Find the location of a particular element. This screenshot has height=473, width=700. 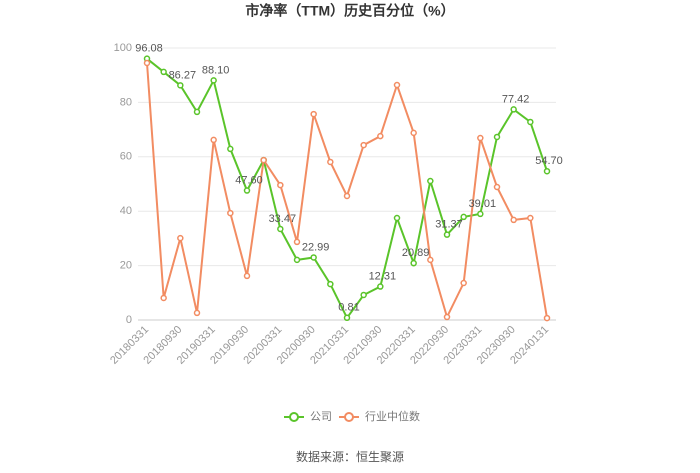

legend-item: 公司 is located at coordinates (308, 417).